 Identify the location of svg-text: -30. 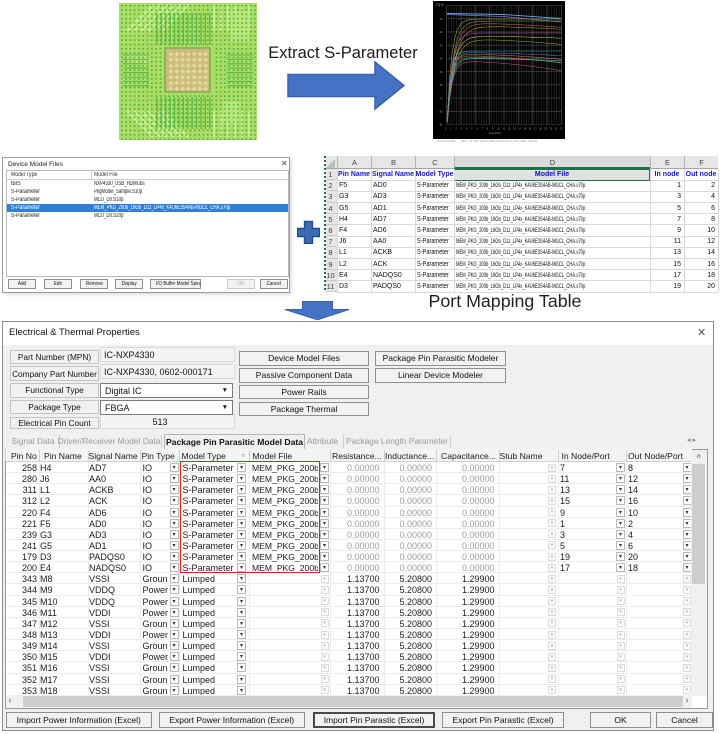
(441, 45).